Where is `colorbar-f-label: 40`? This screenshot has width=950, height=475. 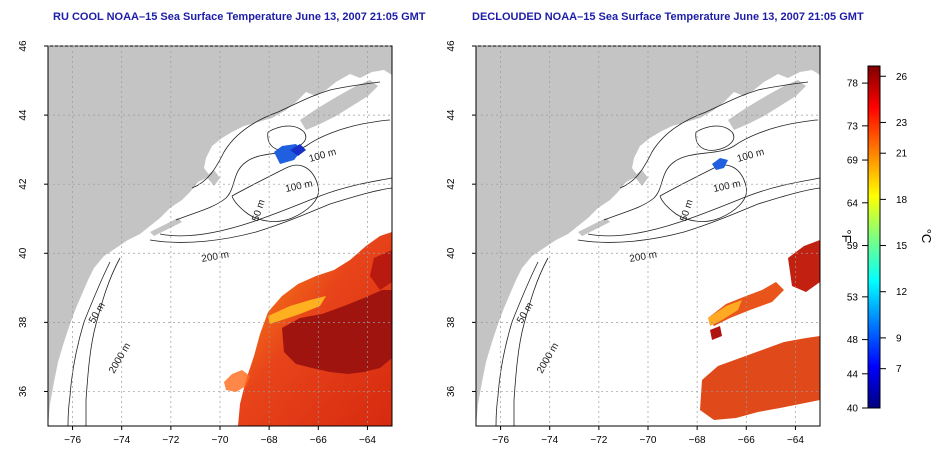
colorbar-f-label: 40 is located at coordinates (853, 409).